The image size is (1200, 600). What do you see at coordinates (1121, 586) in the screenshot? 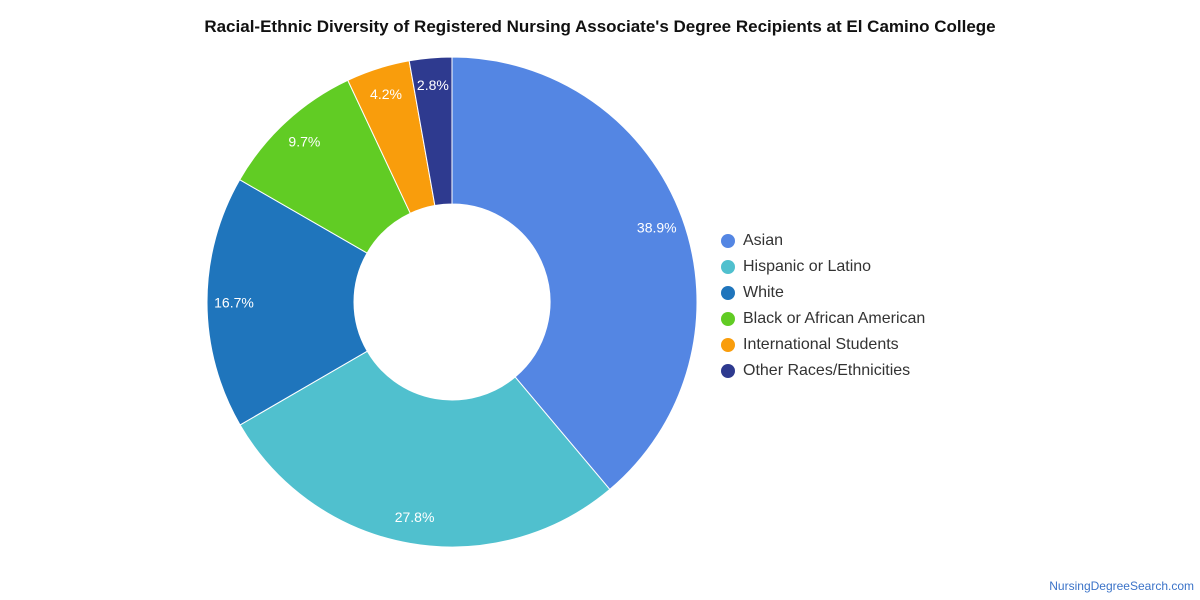
I see `source-link: NursingDegreeSearch.com` at bounding box center [1121, 586].